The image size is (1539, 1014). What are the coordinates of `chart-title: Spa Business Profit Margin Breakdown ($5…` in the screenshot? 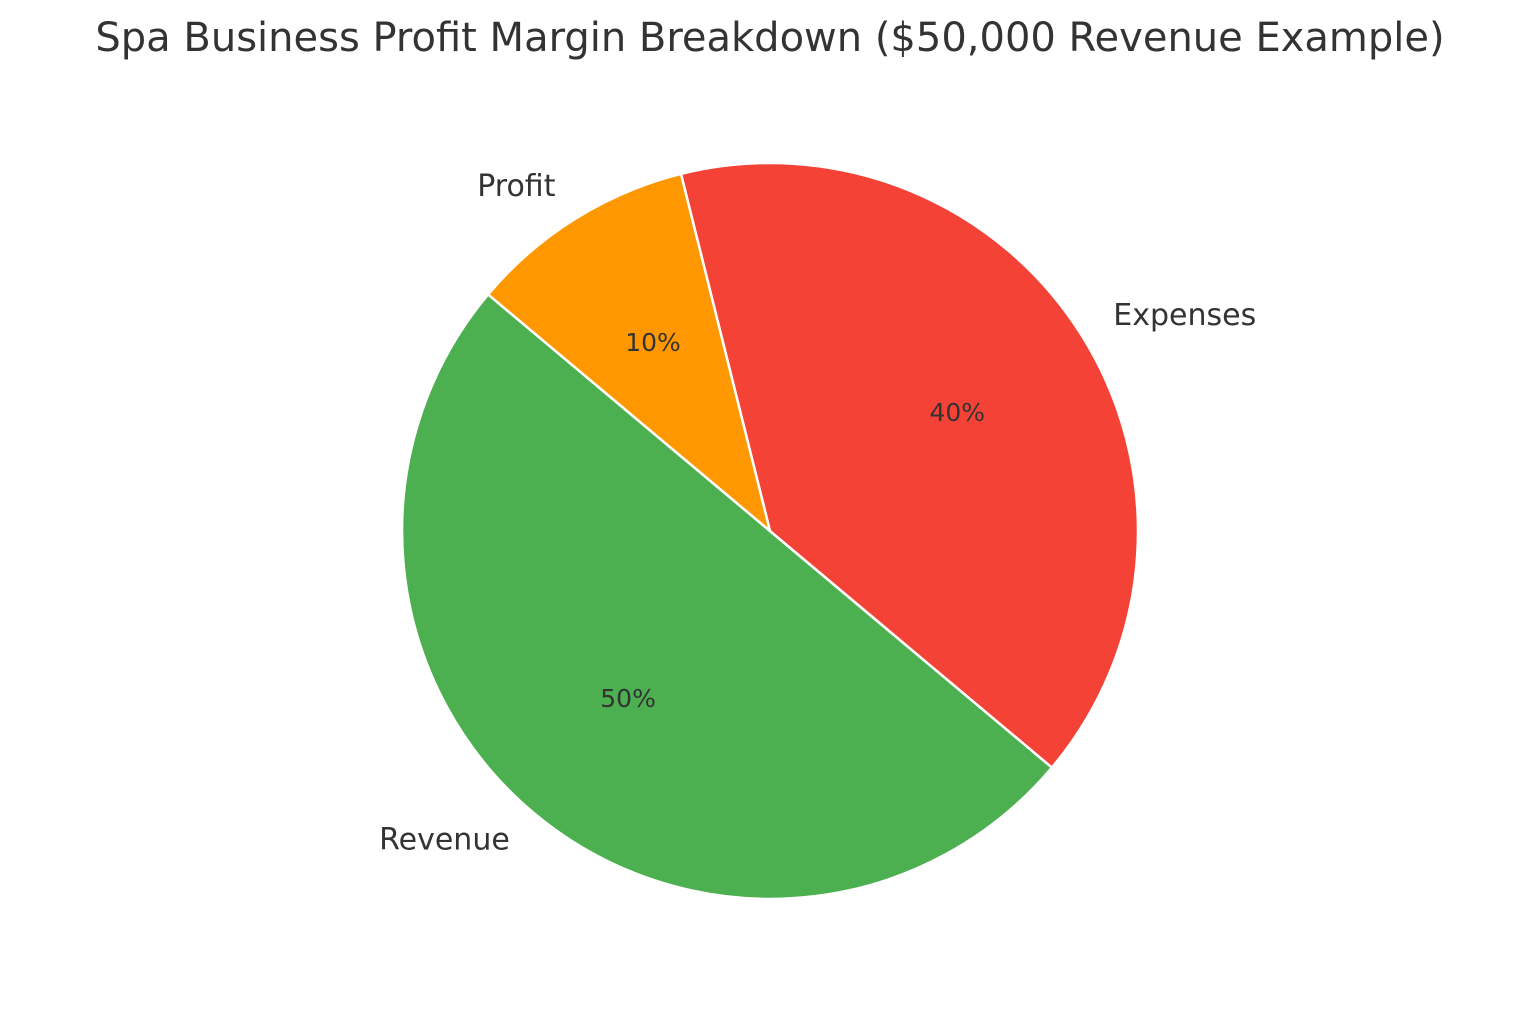 It's located at (769, 38).